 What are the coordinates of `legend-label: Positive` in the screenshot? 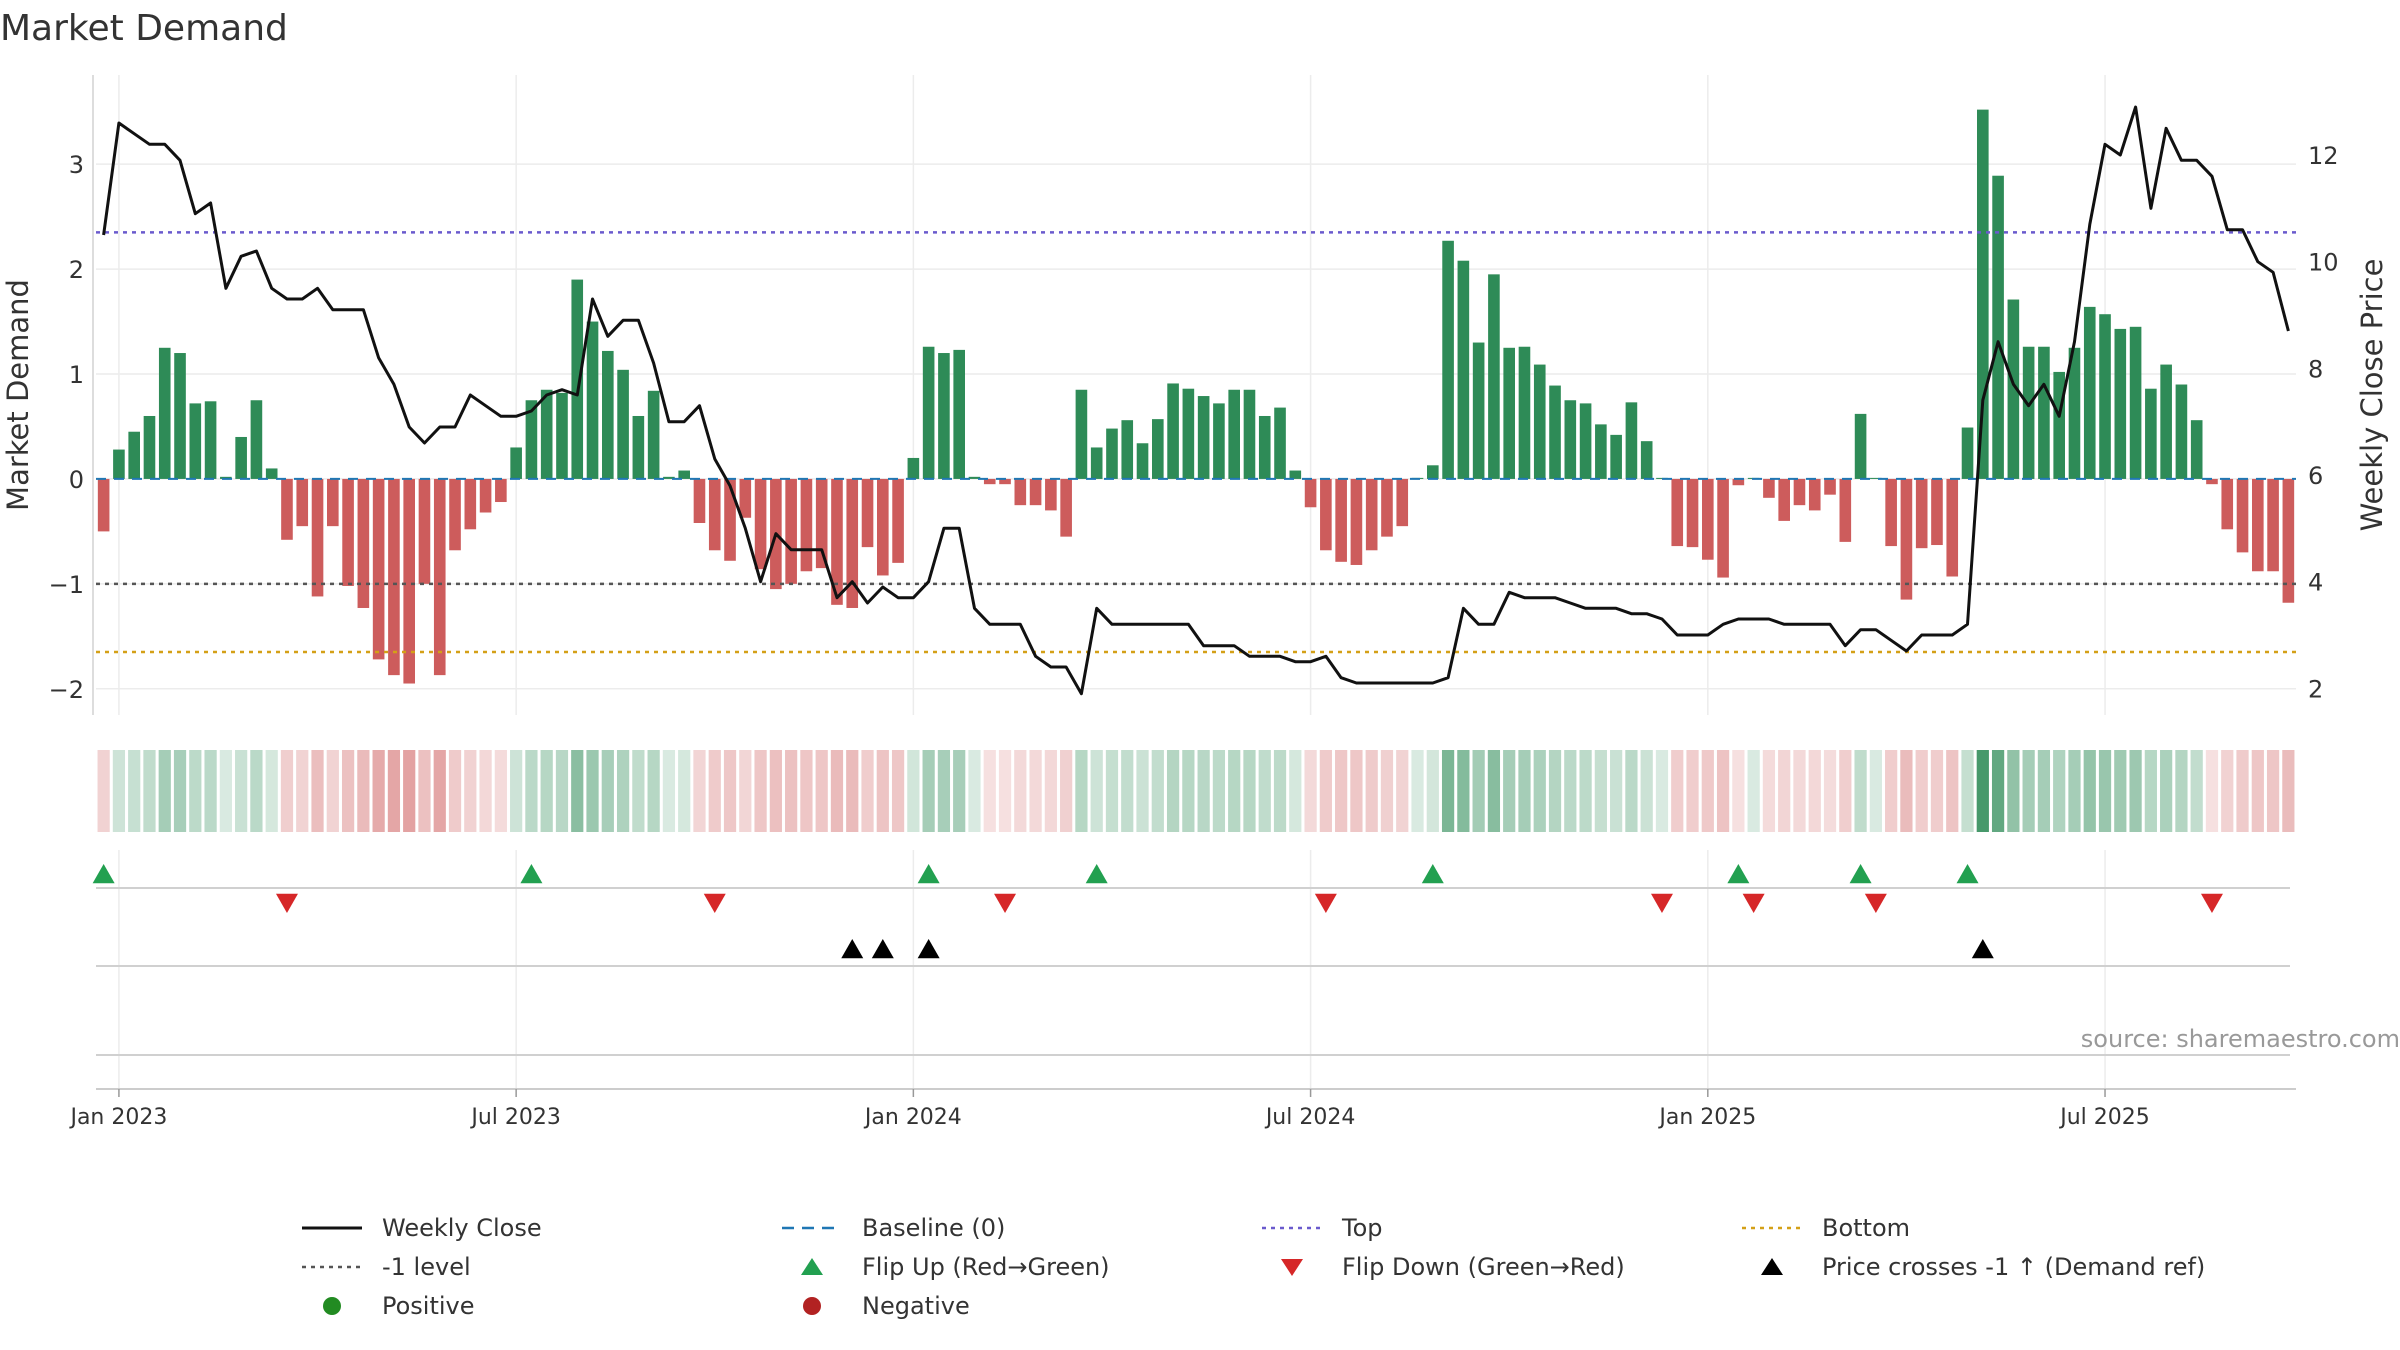 It's located at (428, 1305).